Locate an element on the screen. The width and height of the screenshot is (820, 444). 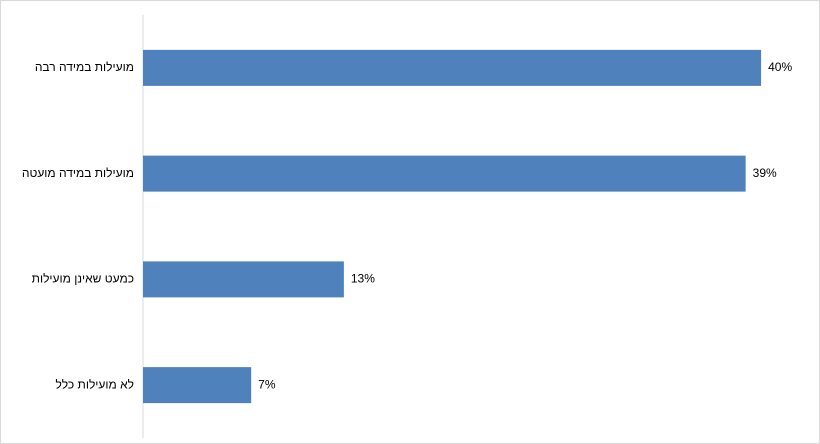
value-label: 7% is located at coordinates (267, 384).